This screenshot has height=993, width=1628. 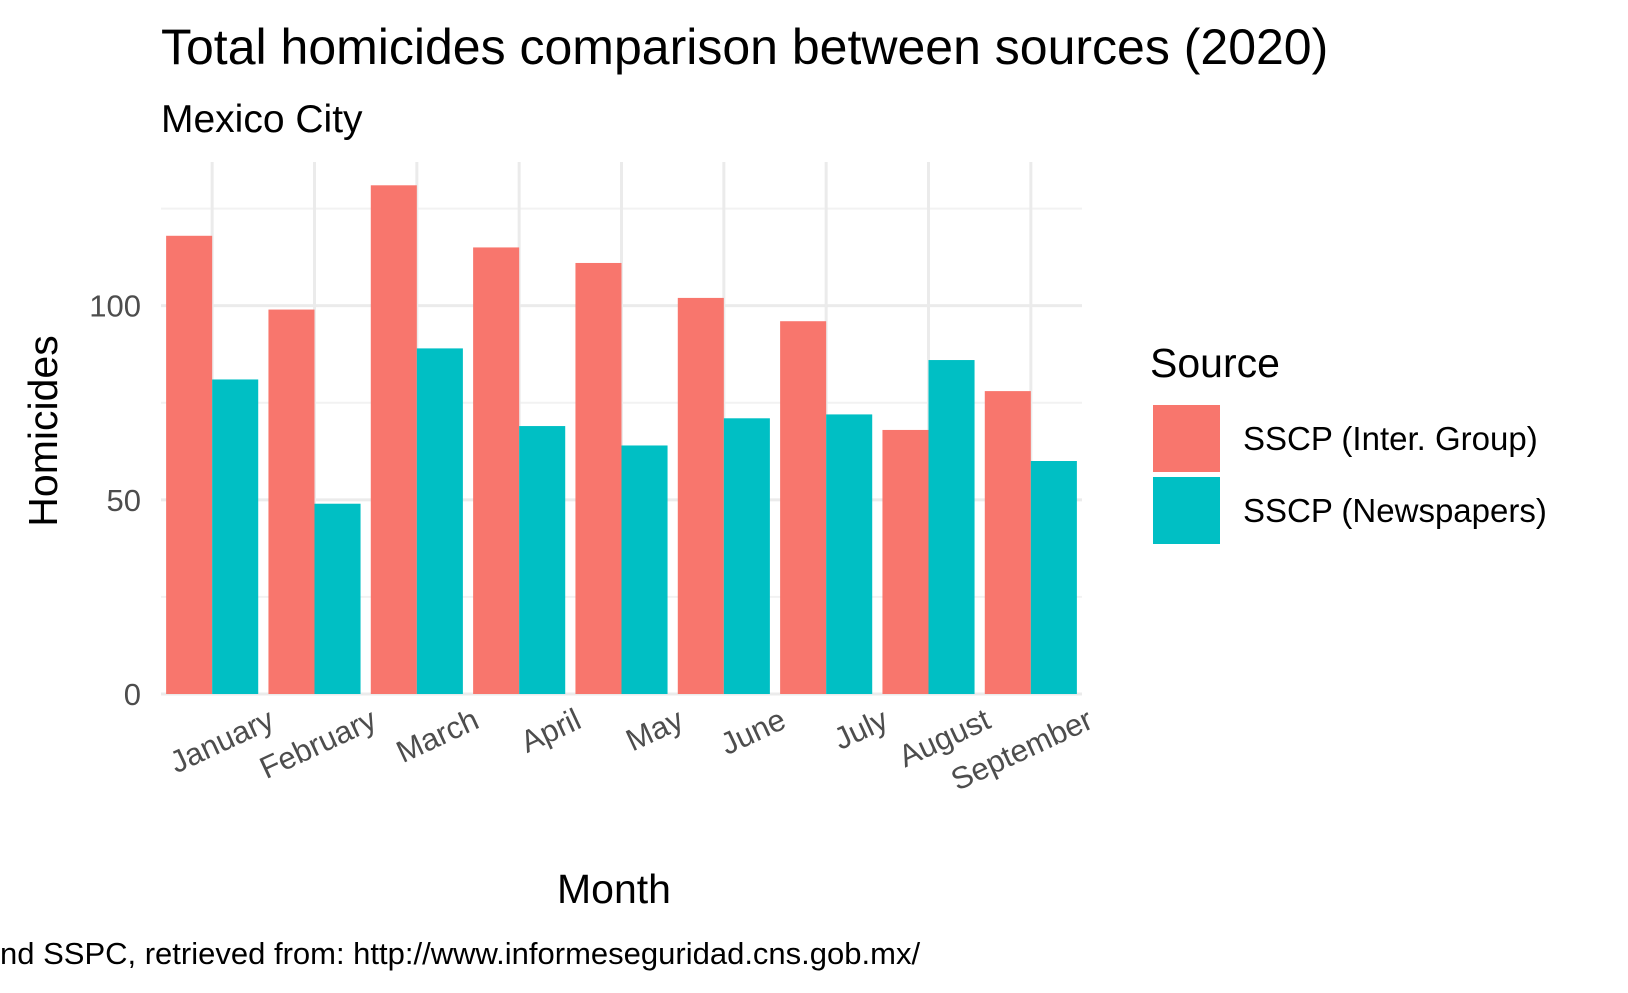 What do you see at coordinates (598, 478) in the screenshot?
I see `bar-may-series-1: SSCP (Inter. Group) — May: 111` at bounding box center [598, 478].